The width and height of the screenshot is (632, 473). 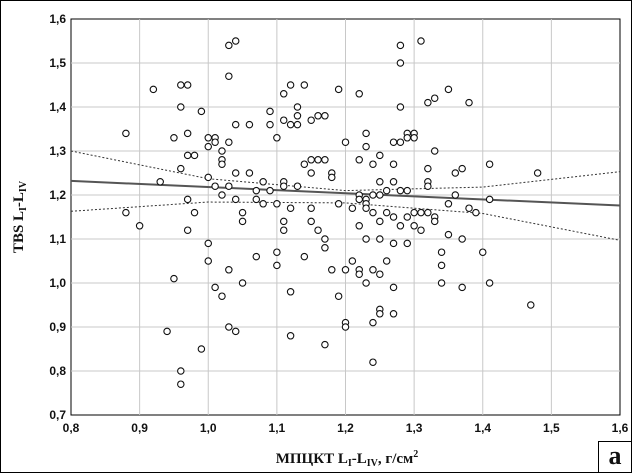 I want to click on panel-label: а, so click(x=615, y=457).